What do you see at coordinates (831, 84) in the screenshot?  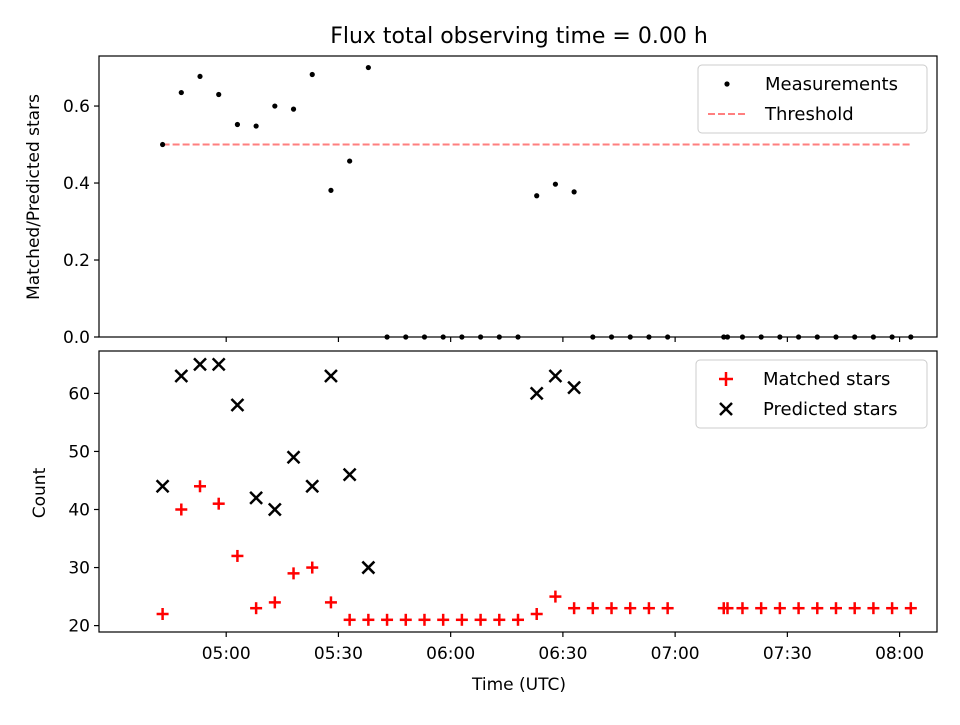 I see `legend-measurements-label: Measurements` at bounding box center [831, 84].